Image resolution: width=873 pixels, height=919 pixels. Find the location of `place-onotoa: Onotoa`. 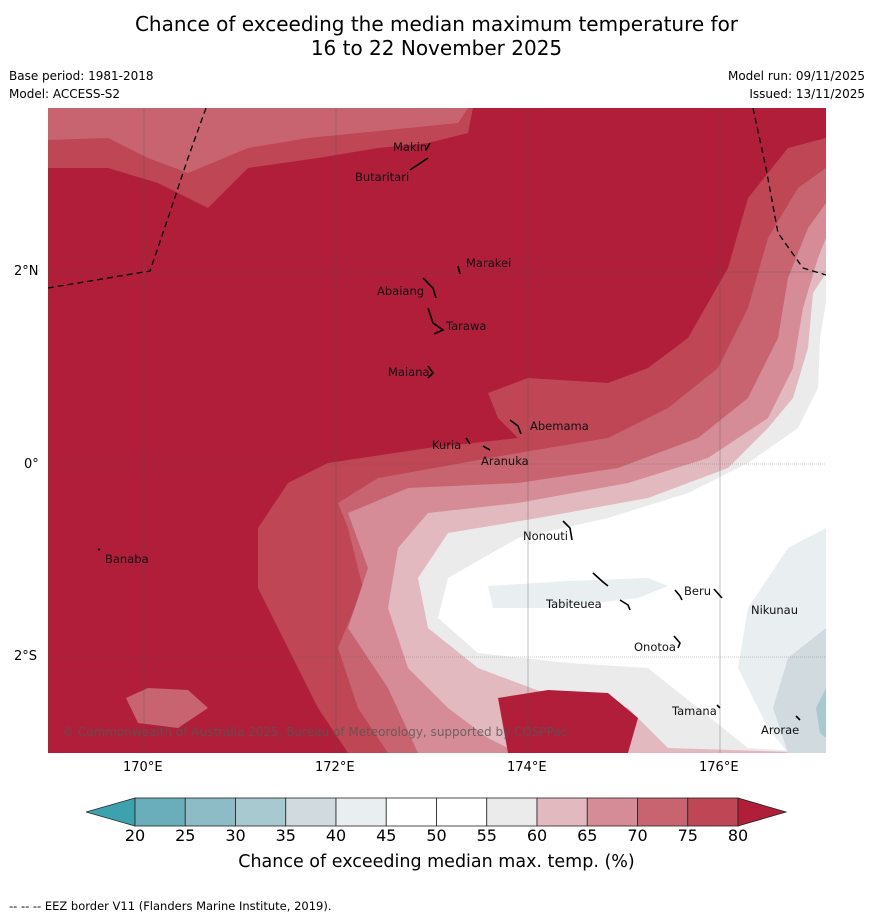

place-onotoa: Onotoa is located at coordinates (655, 647).